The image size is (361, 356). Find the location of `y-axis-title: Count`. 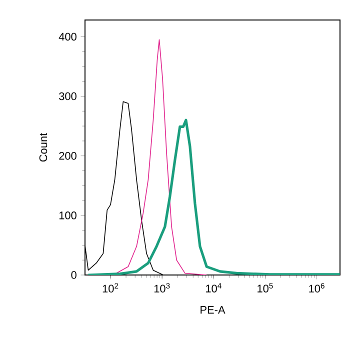

y-axis-title: Count is located at coordinates (43, 147).